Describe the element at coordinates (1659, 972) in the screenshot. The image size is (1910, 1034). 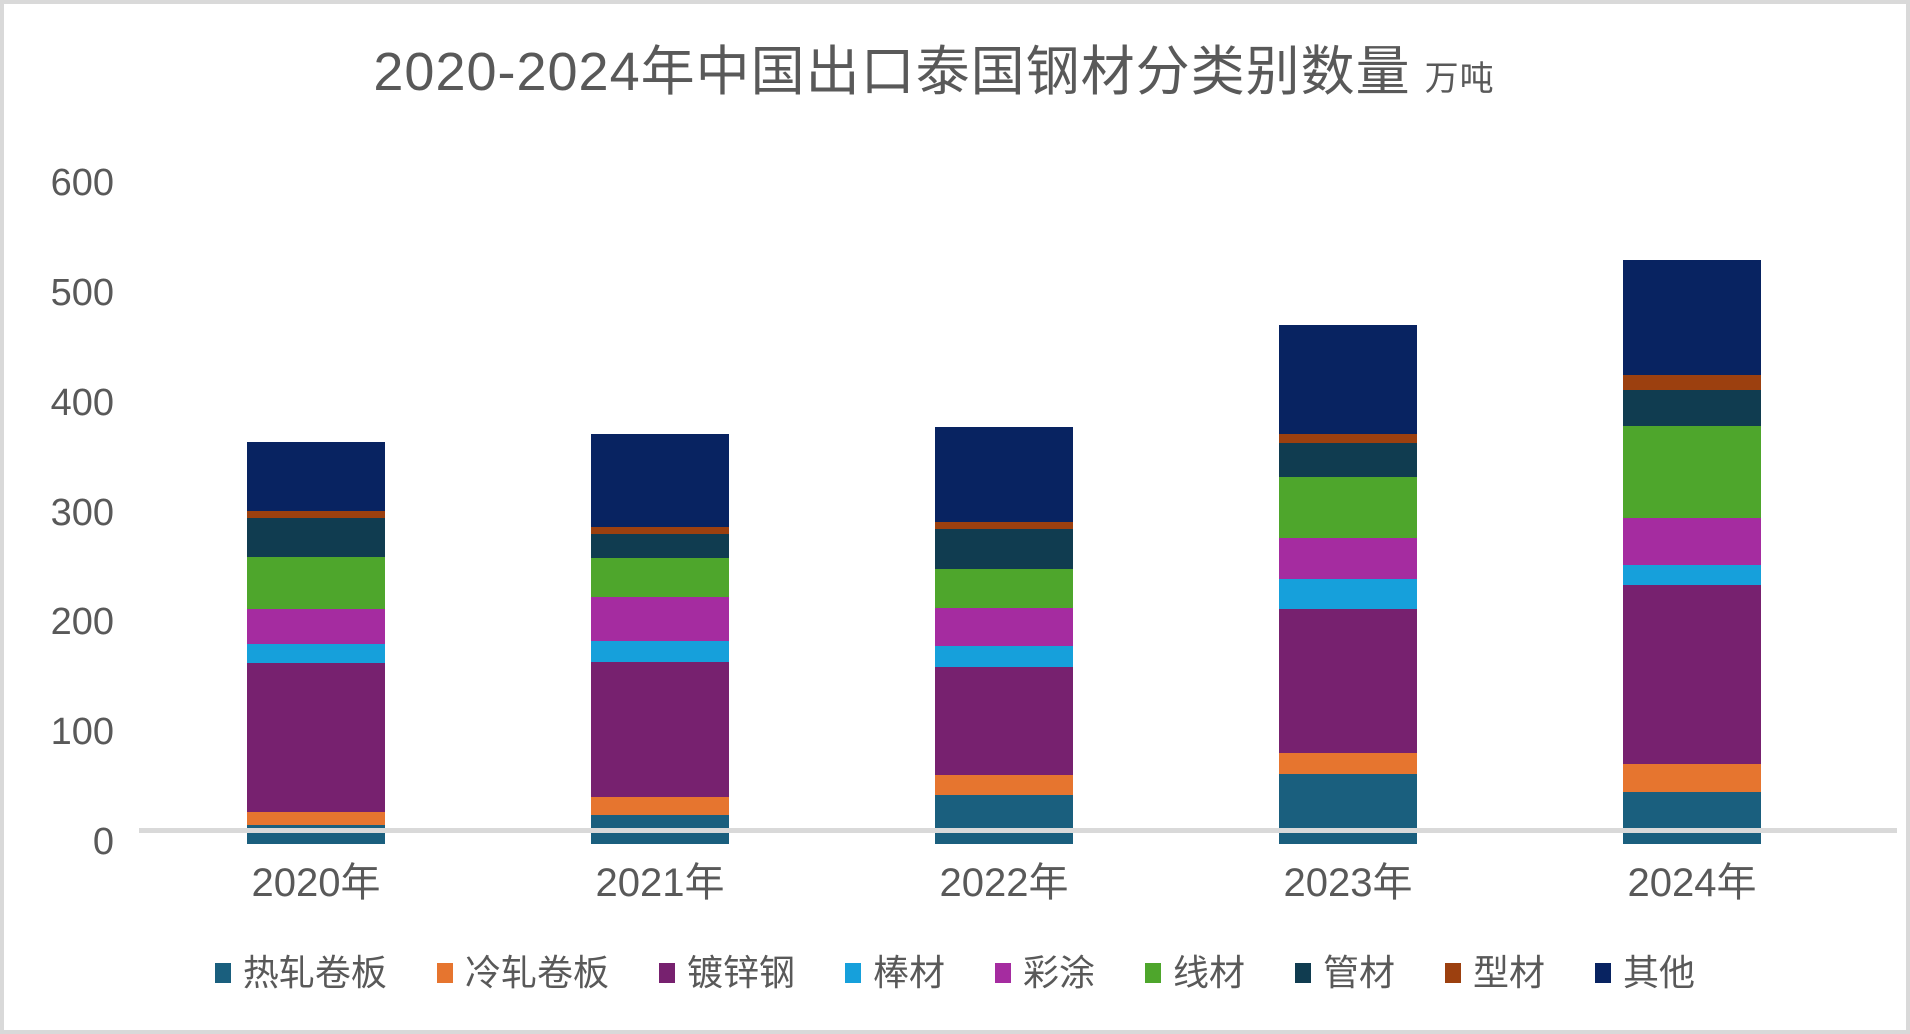
I see `legend-label: 其他` at that location.